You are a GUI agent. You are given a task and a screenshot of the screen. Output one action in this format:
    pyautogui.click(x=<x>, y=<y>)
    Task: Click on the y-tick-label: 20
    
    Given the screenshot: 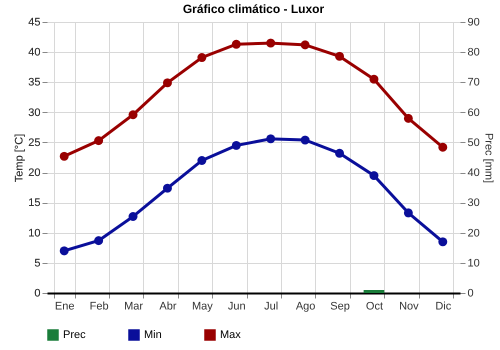 What is the action you would take?
    pyautogui.click(x=34, y=173)
    